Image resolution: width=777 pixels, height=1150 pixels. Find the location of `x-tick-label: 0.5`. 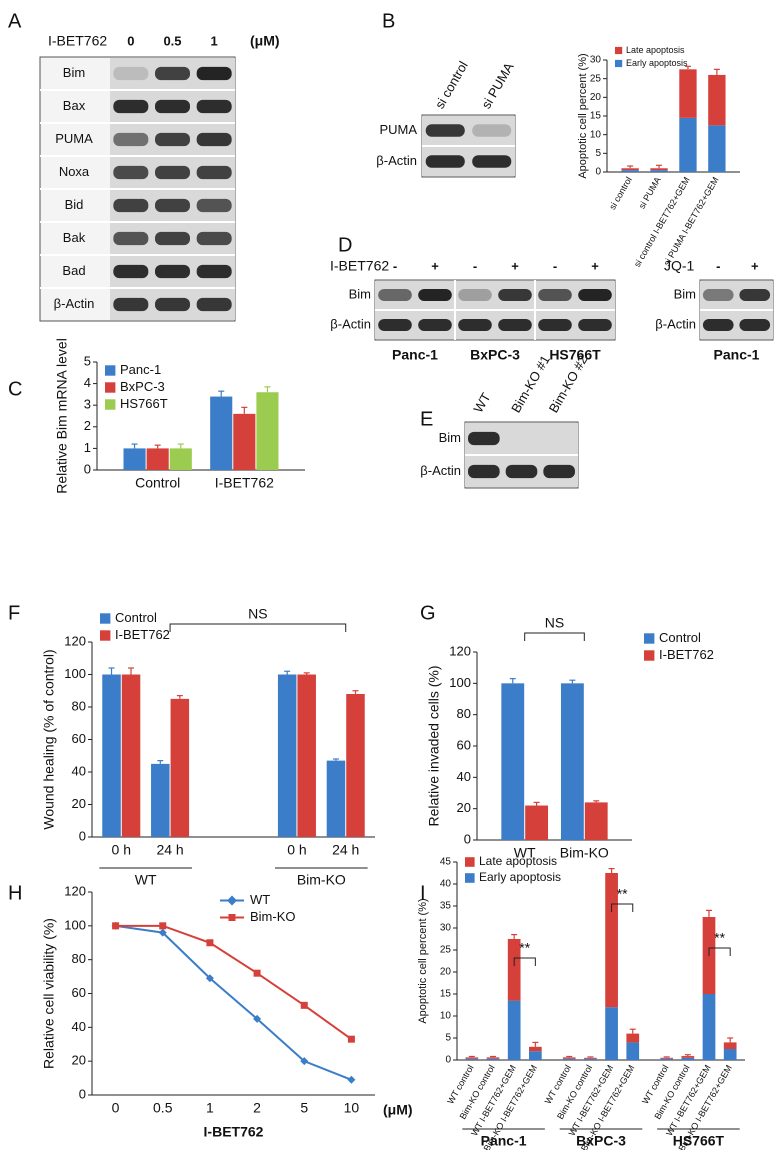

x-tick-label: 0.5 is located at coordinates (163, 1108).